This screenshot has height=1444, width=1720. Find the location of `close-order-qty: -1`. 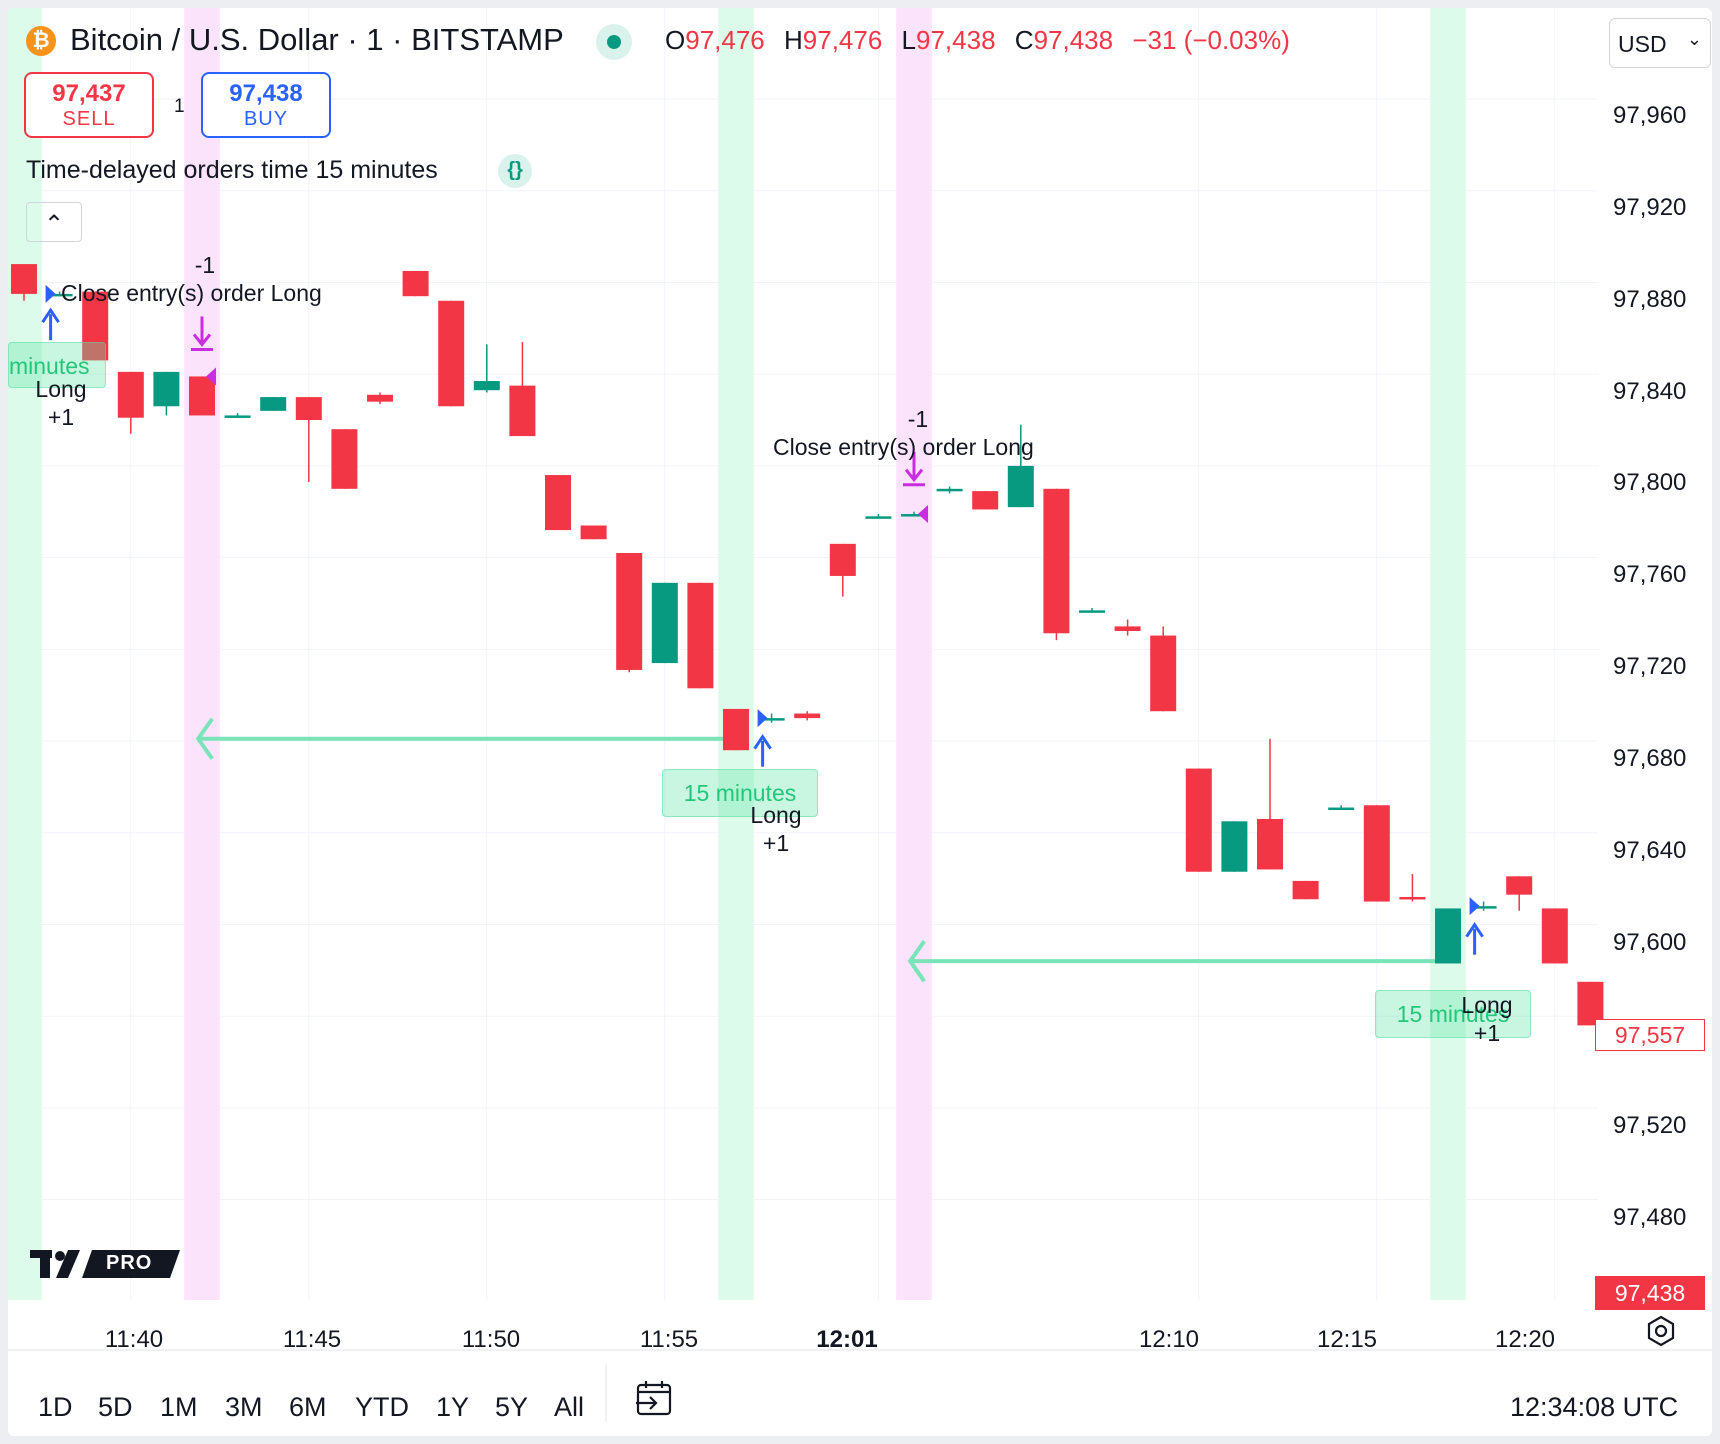

close-order-qty: -1 is located at coordinates (918, 419).